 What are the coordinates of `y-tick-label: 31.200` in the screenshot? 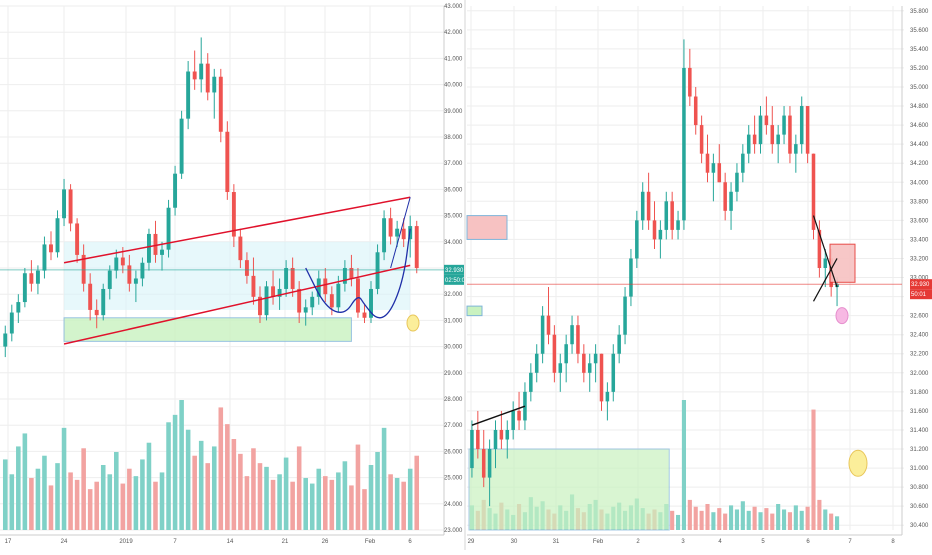 It's located at (919, 450).